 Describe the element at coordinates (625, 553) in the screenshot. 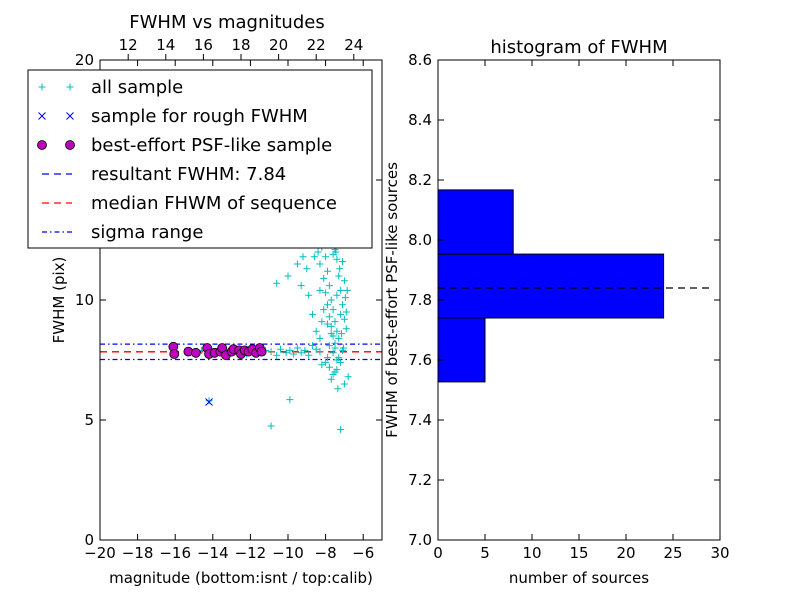

I see `x-tick-label: 20` at that location.